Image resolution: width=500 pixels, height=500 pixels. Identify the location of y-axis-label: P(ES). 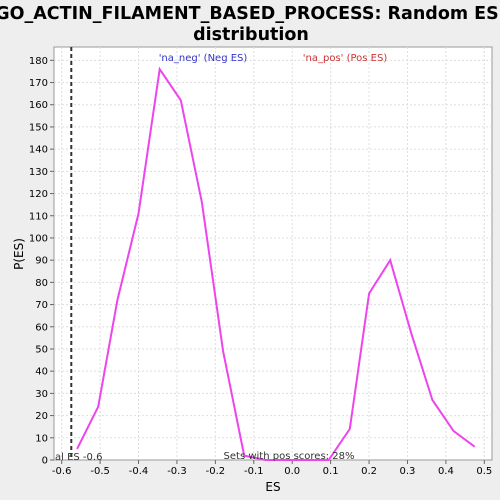
(19, 254).